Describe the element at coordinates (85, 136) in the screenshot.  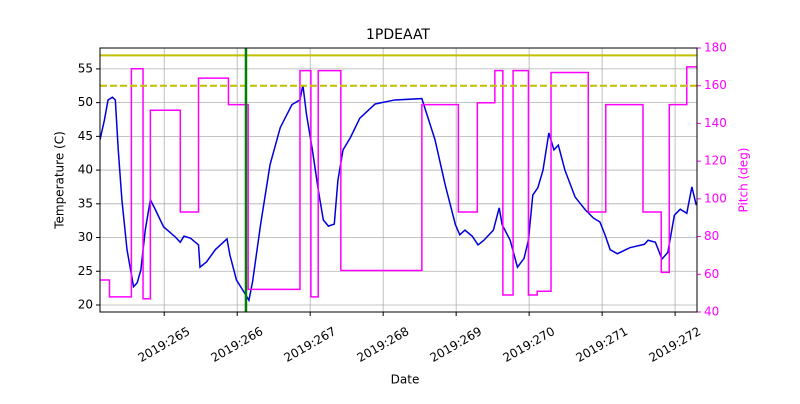
I see `y-tick-label: 45` at that location.